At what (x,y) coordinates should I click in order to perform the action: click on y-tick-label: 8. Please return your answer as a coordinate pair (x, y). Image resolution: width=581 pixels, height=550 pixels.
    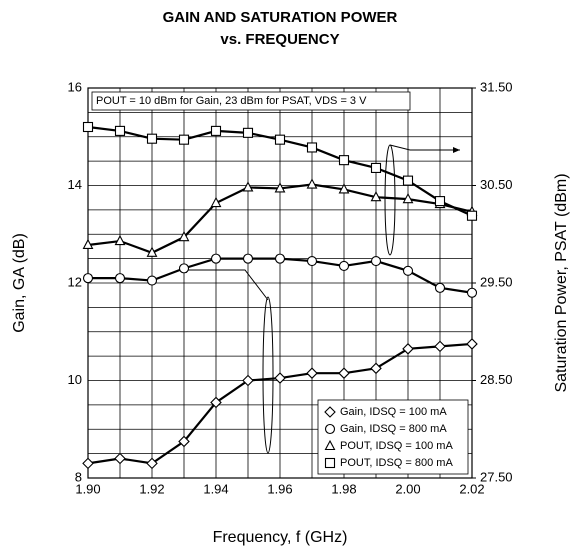
    Looking at the image, I should click on (78, 476).